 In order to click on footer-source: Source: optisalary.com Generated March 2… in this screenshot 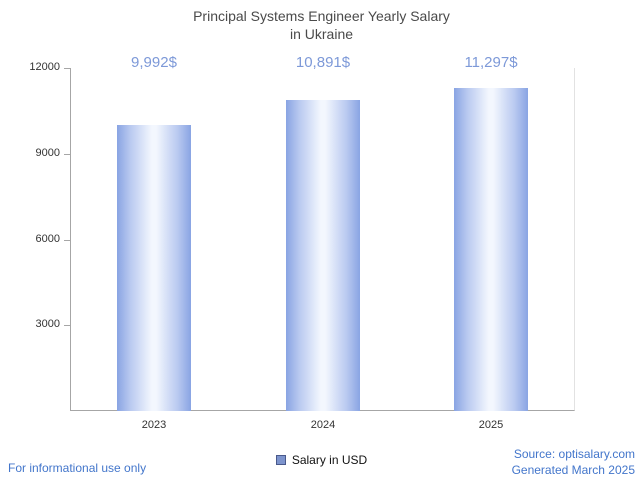, I will do `click(573, 462)`.